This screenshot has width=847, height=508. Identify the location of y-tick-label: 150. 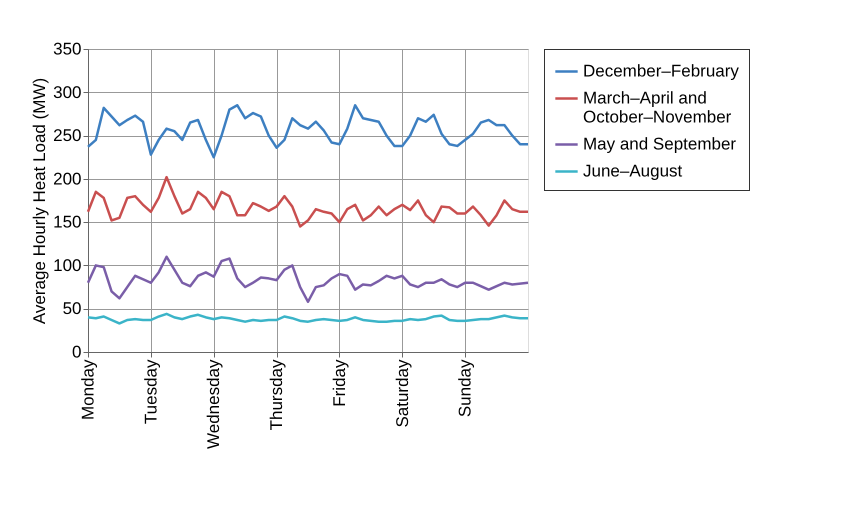
(67, 222).